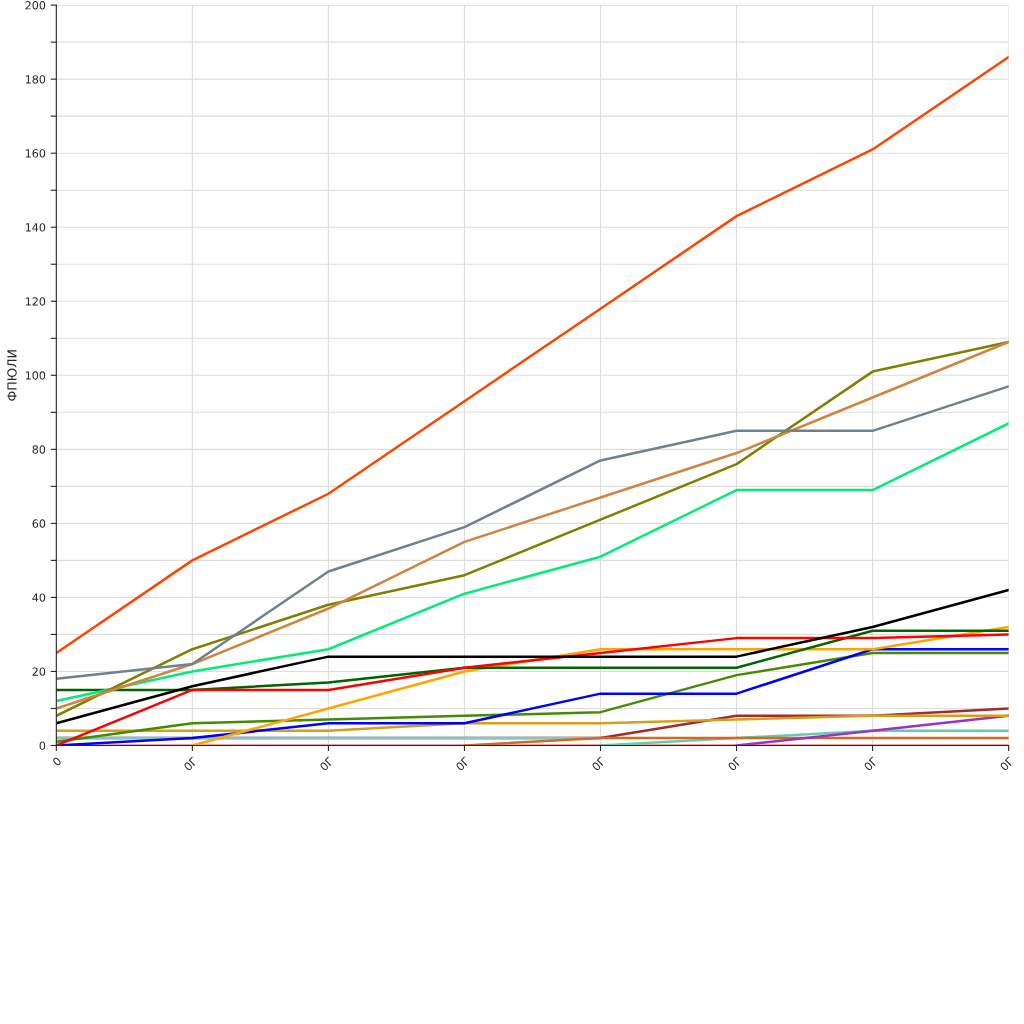  I want to click on y-tick-label: 20, so click(39, 671).